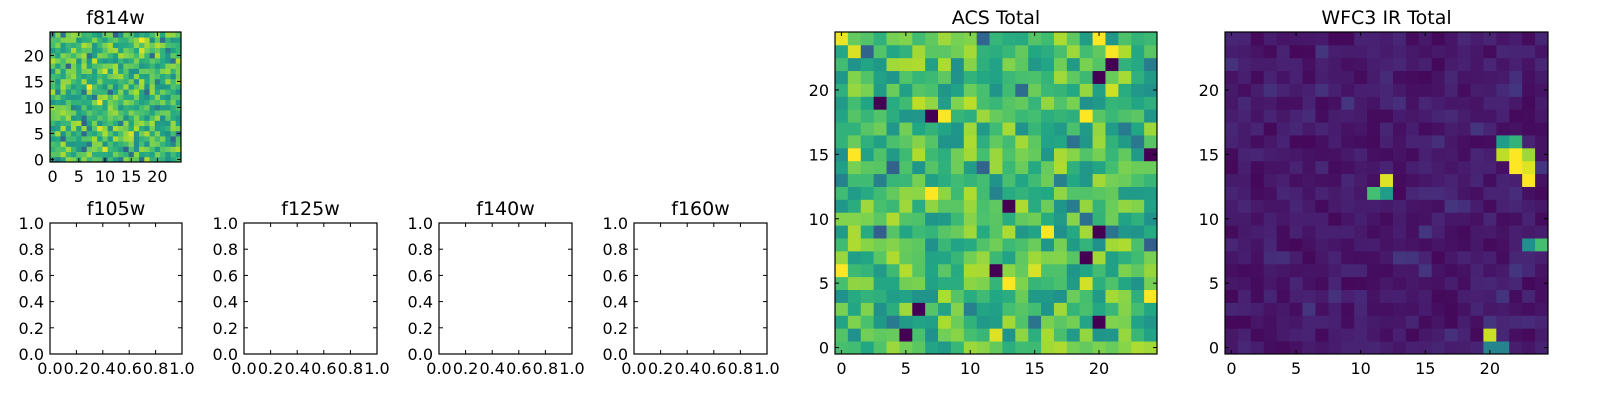 The image size is (1600, 400). I want to click on x-tick-label: 10, so click(1360, 368).